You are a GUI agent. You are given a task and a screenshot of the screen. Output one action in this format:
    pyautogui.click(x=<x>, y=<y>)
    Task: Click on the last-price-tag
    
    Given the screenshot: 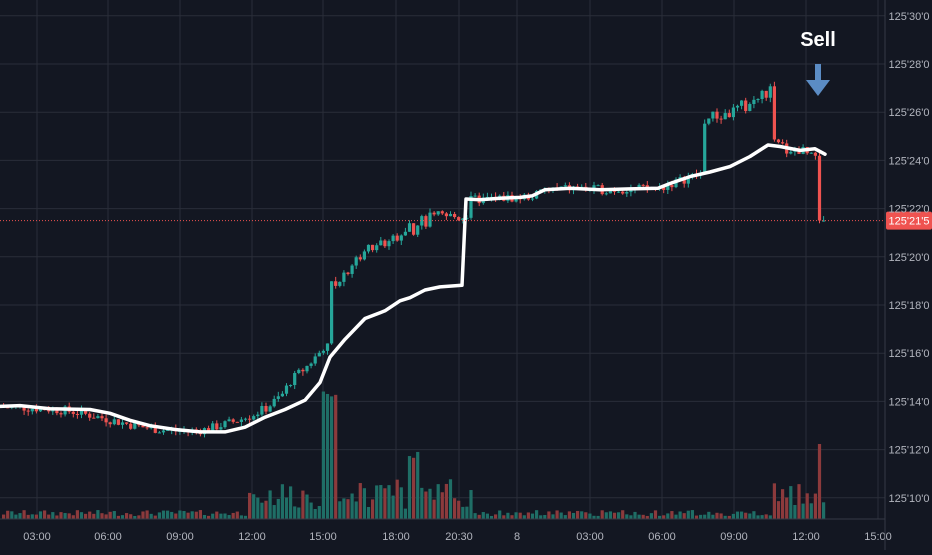 What is the action you would take?
    pyautogui.click(x=909, y=220)
    